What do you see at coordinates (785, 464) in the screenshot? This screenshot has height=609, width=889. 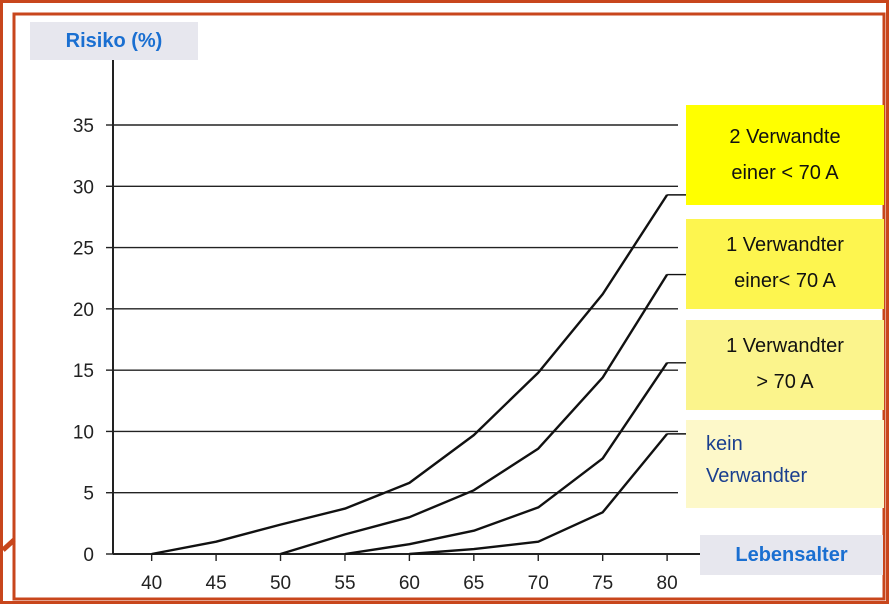 I see `legend-box-no-relative: kein Verwandter` at bounding box center [785, 464].